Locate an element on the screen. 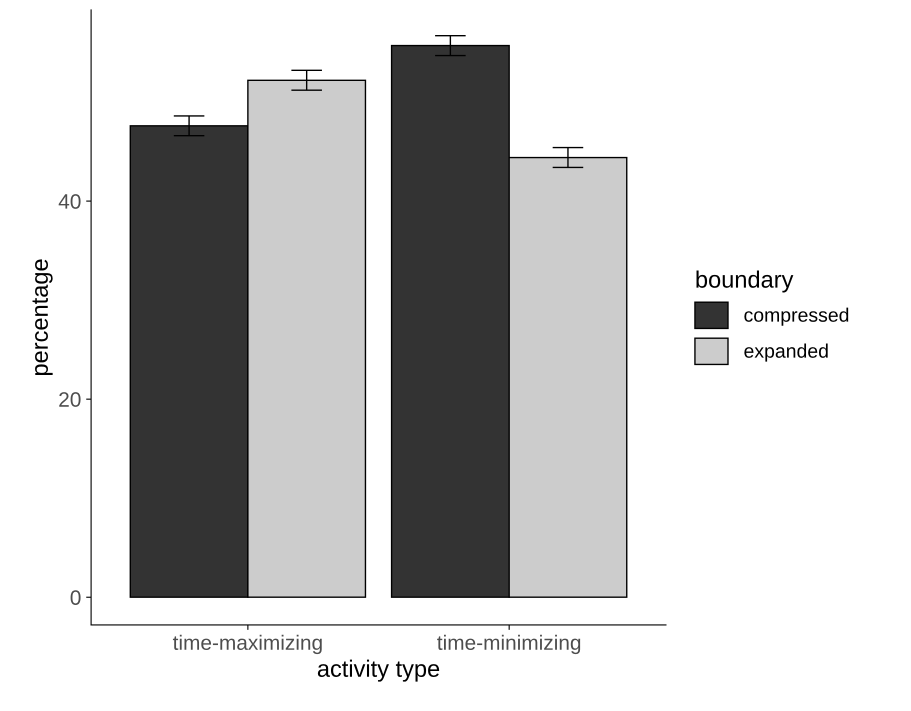 This screenshot has width=911, height=711. legend-label: expanded is located at coordinates (786, 353).